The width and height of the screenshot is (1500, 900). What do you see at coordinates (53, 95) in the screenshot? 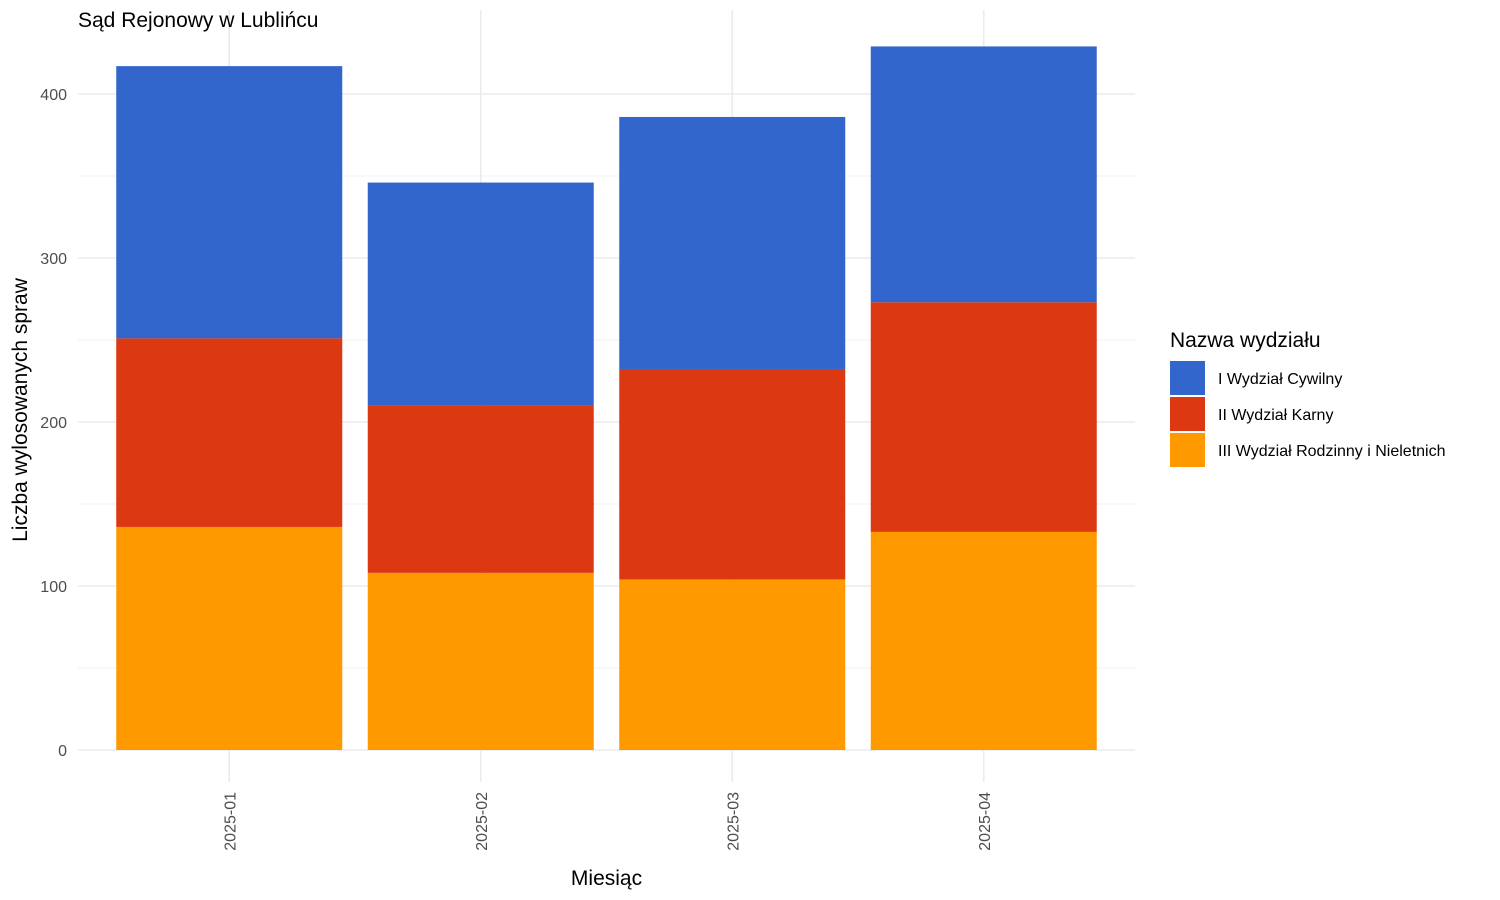
I see `y-tick-label: 400` at bounding box center [53, 95].